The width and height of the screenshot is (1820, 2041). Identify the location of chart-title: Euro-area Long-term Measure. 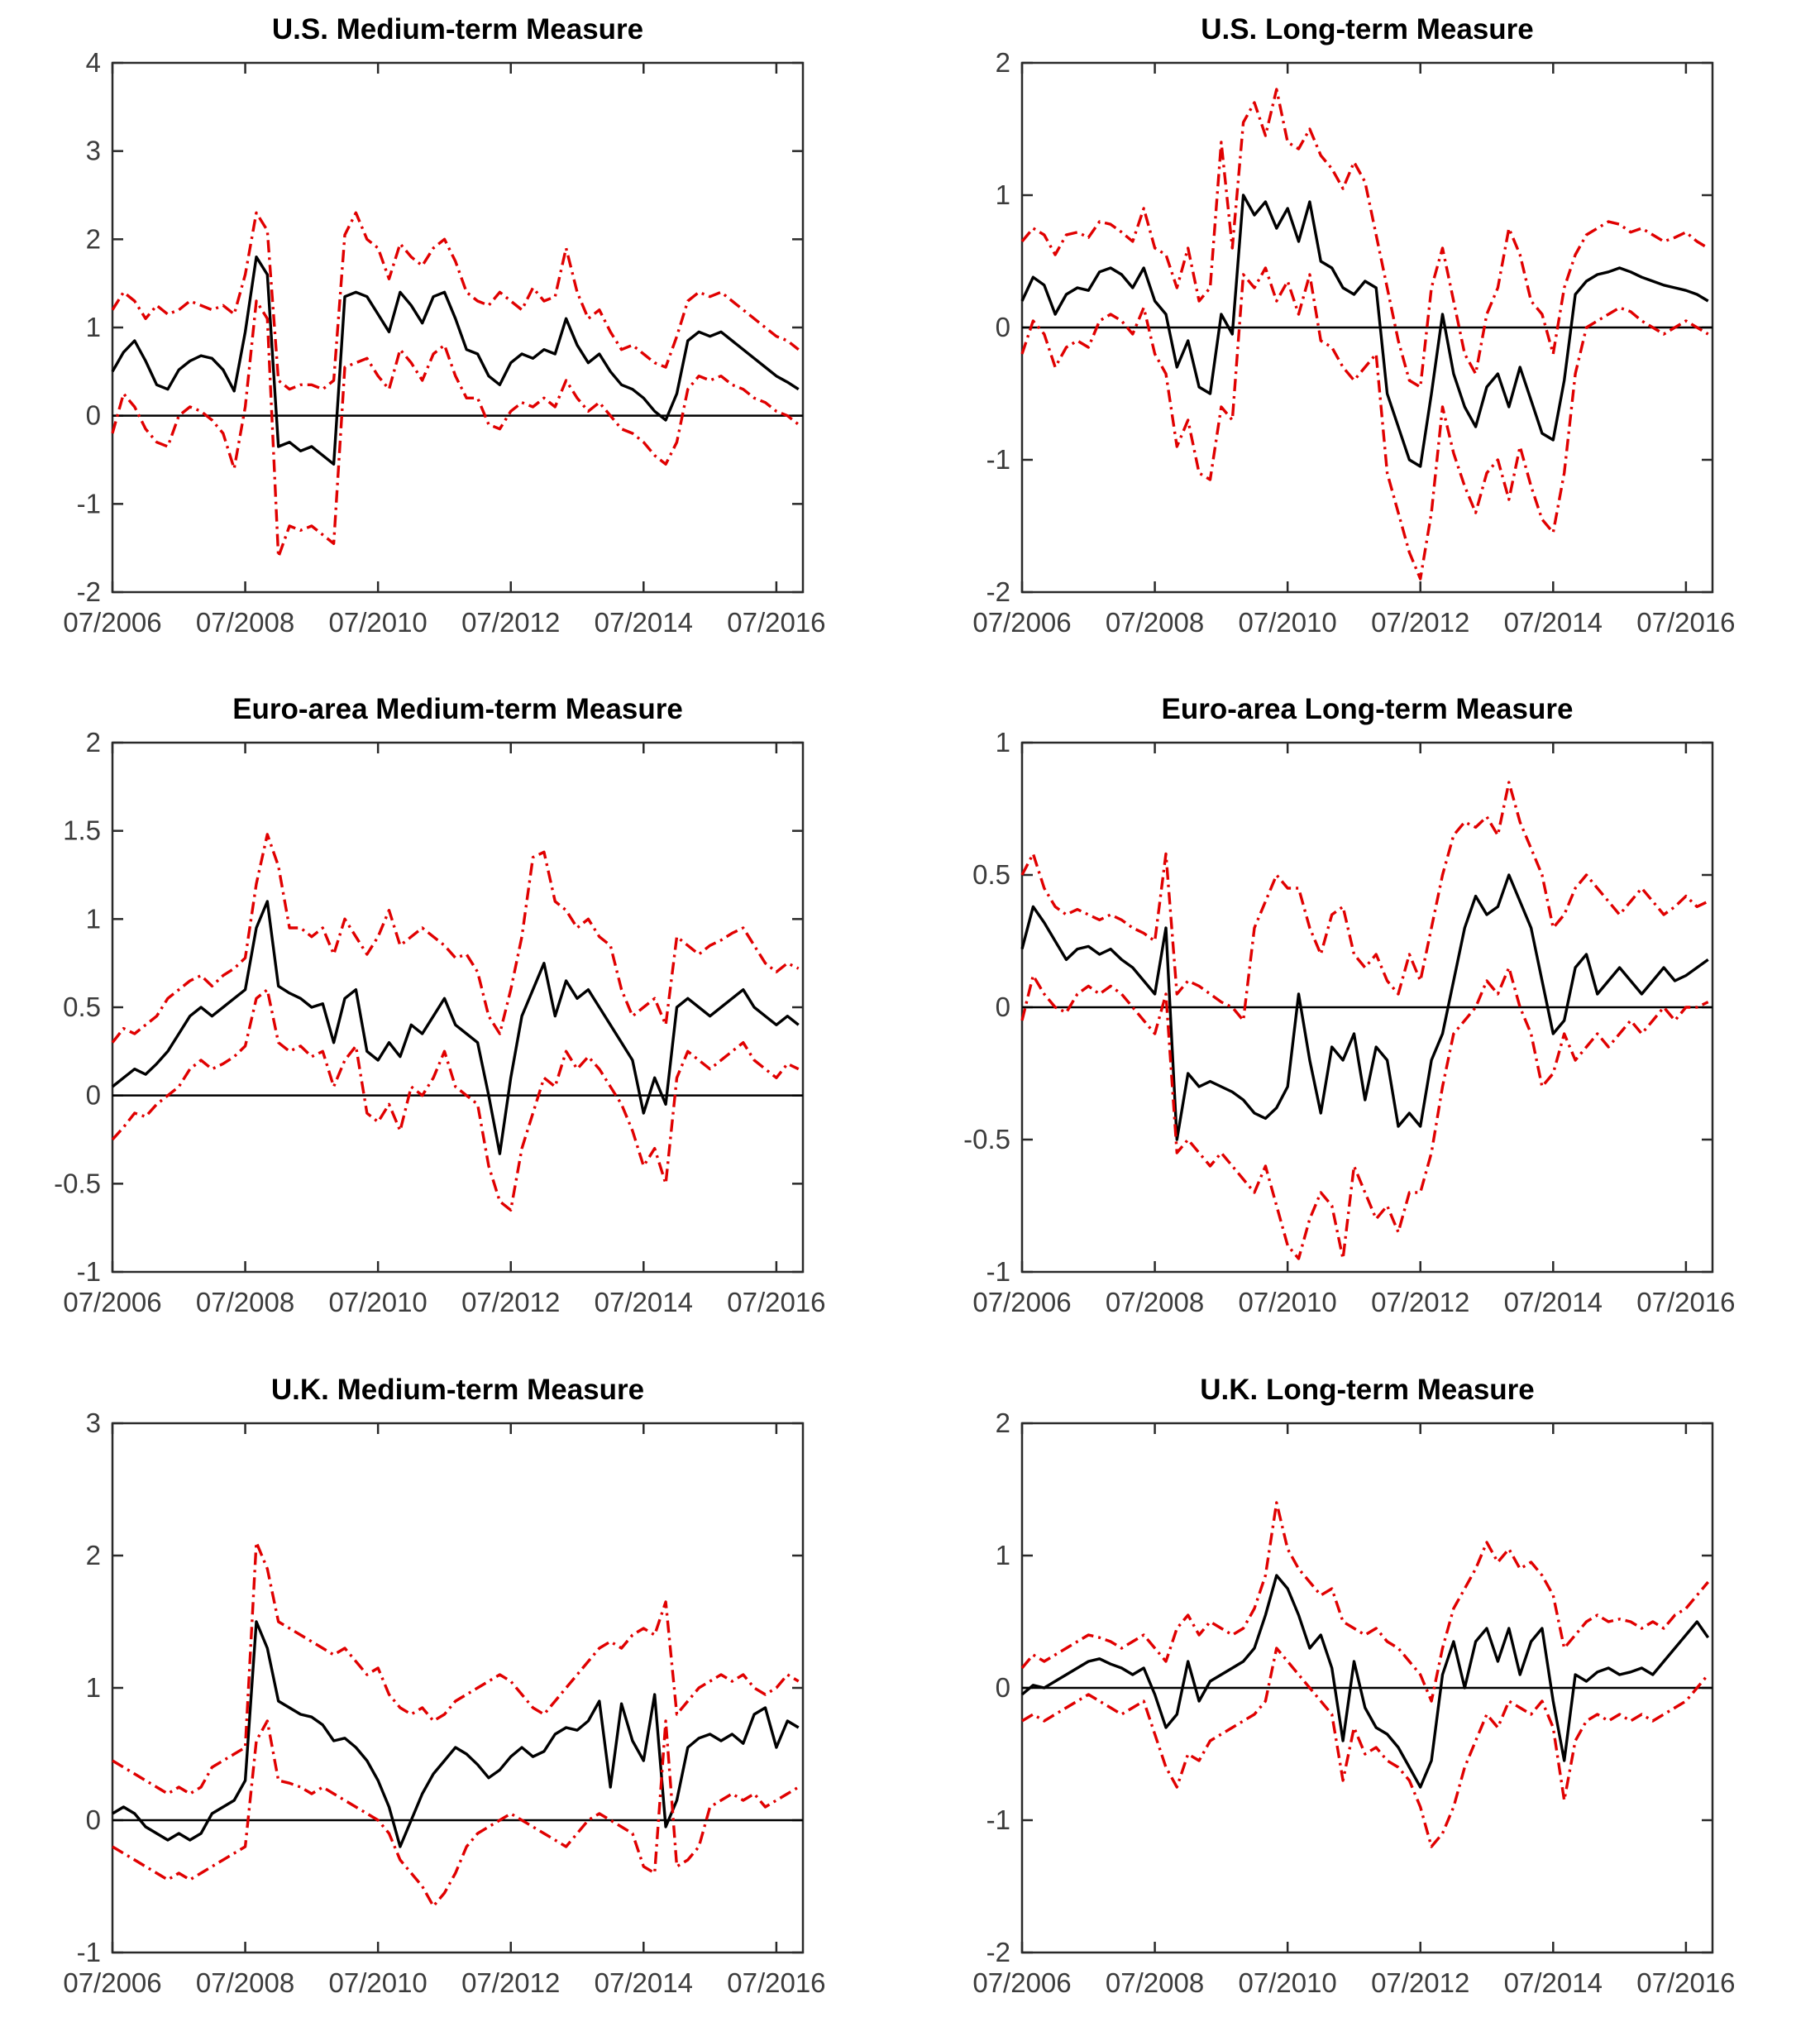
(1367, 709).